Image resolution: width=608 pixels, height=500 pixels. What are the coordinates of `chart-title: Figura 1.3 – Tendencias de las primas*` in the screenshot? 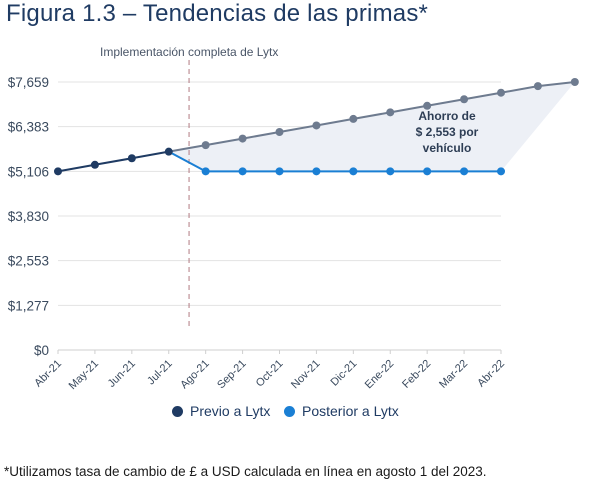 It's located at (217, 13).